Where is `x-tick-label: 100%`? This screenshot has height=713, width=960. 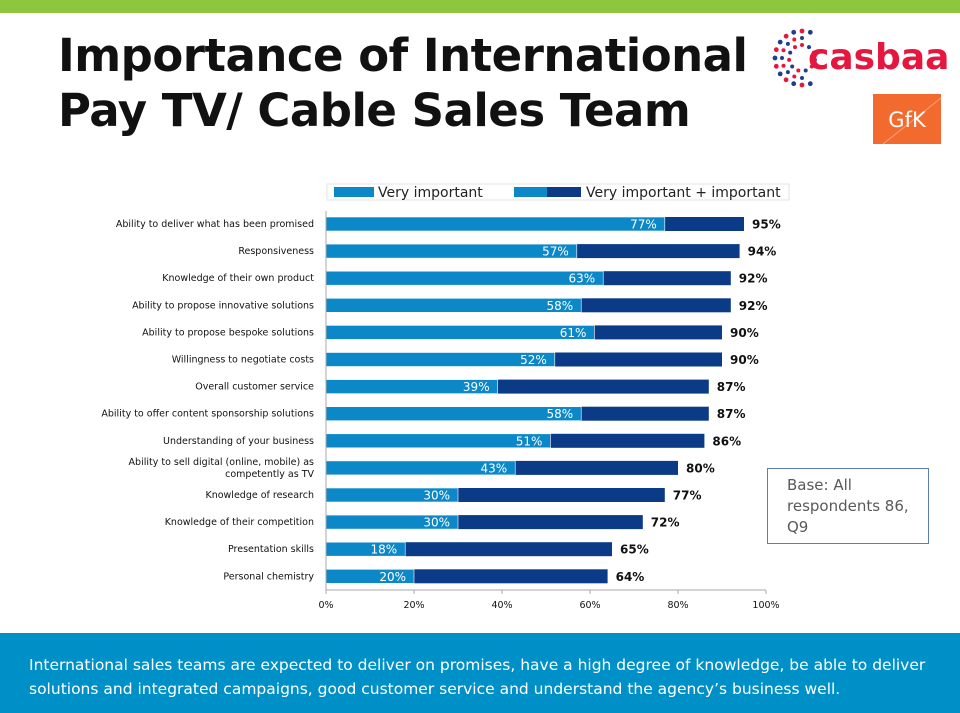
x-tick-label: 100% is located at coordinates (765, 605).